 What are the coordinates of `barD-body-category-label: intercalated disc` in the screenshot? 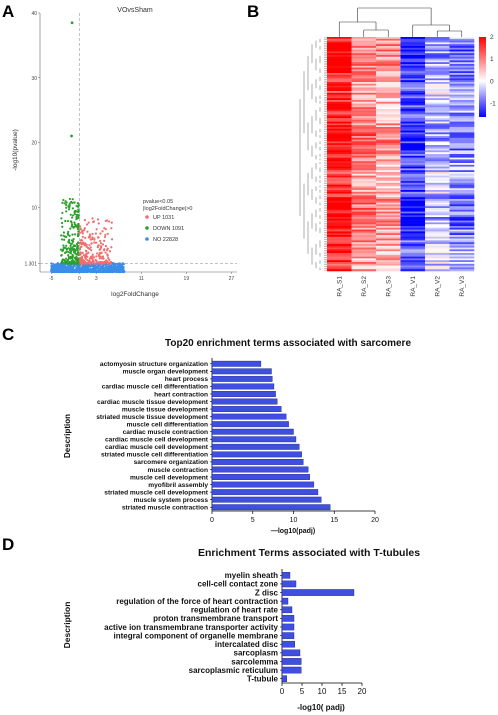 It's located at (247, 644).